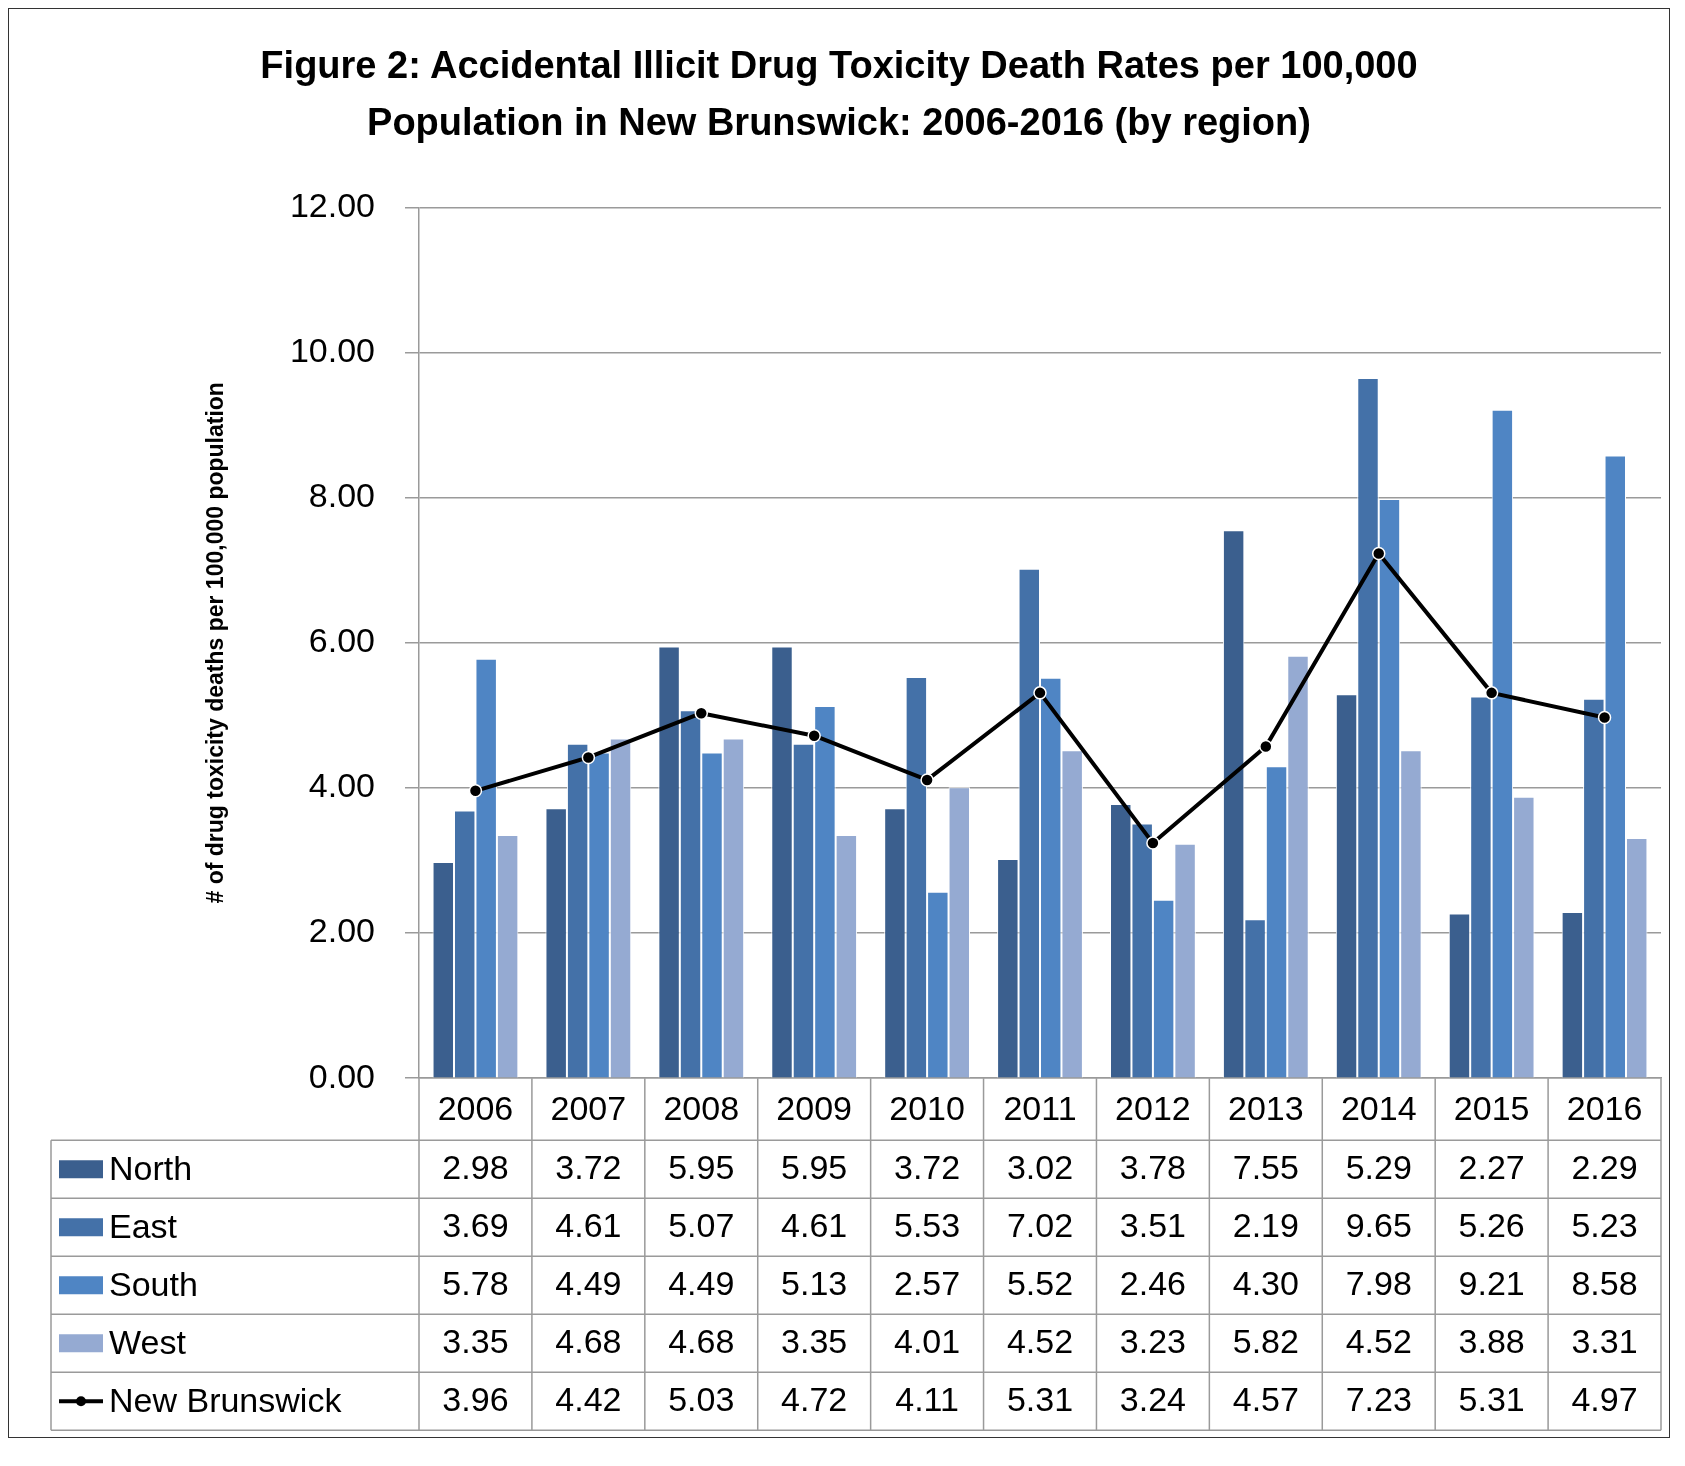 Image resolution: width=1685 pixels, height=1466 pixels. I want to click on data-label: 4.97, so click(1604, 1398).